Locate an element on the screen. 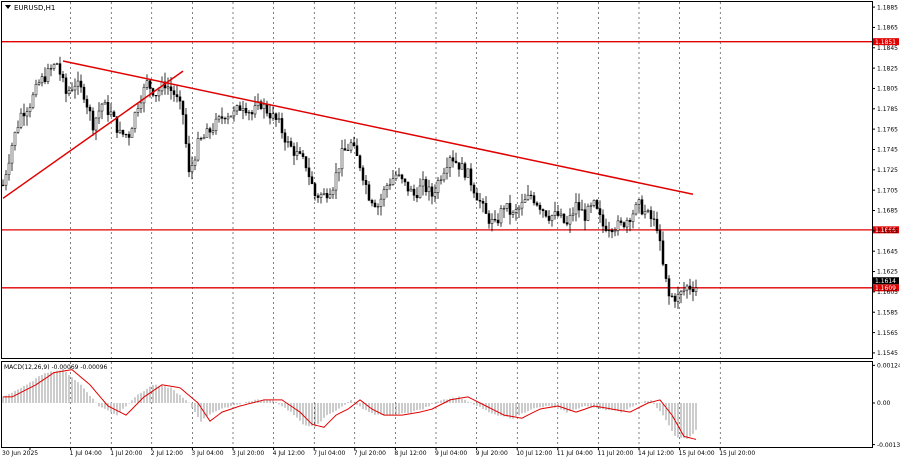  price-tick-label: 1.1705 is located at coordinates (887, 190).